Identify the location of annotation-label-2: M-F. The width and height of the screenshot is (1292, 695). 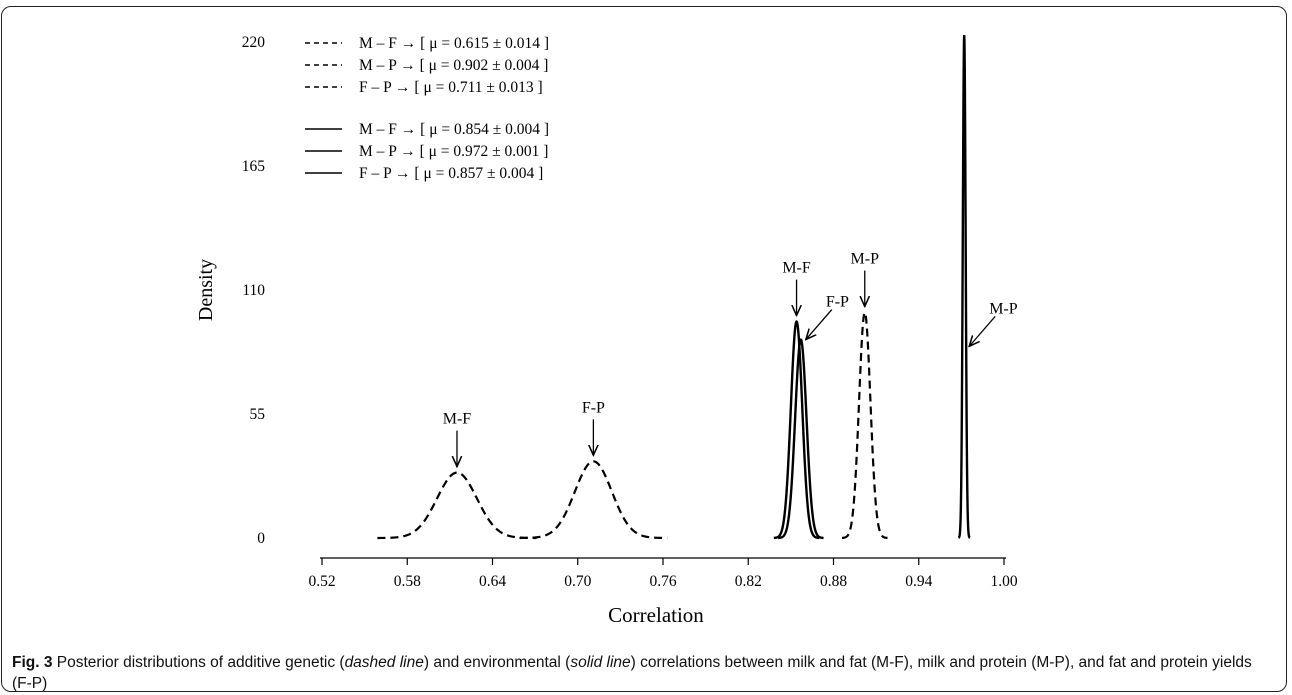
(796, 268).